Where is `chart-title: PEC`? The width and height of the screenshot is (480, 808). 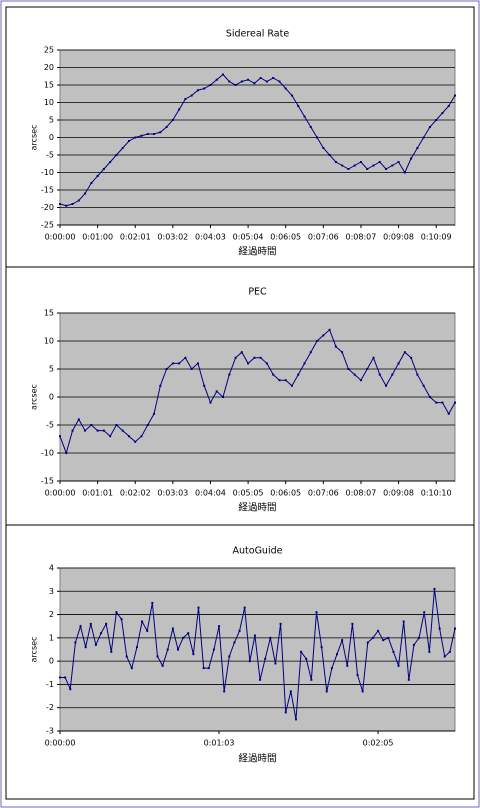 chart-title: PEC is located at coordinates (257, 292).